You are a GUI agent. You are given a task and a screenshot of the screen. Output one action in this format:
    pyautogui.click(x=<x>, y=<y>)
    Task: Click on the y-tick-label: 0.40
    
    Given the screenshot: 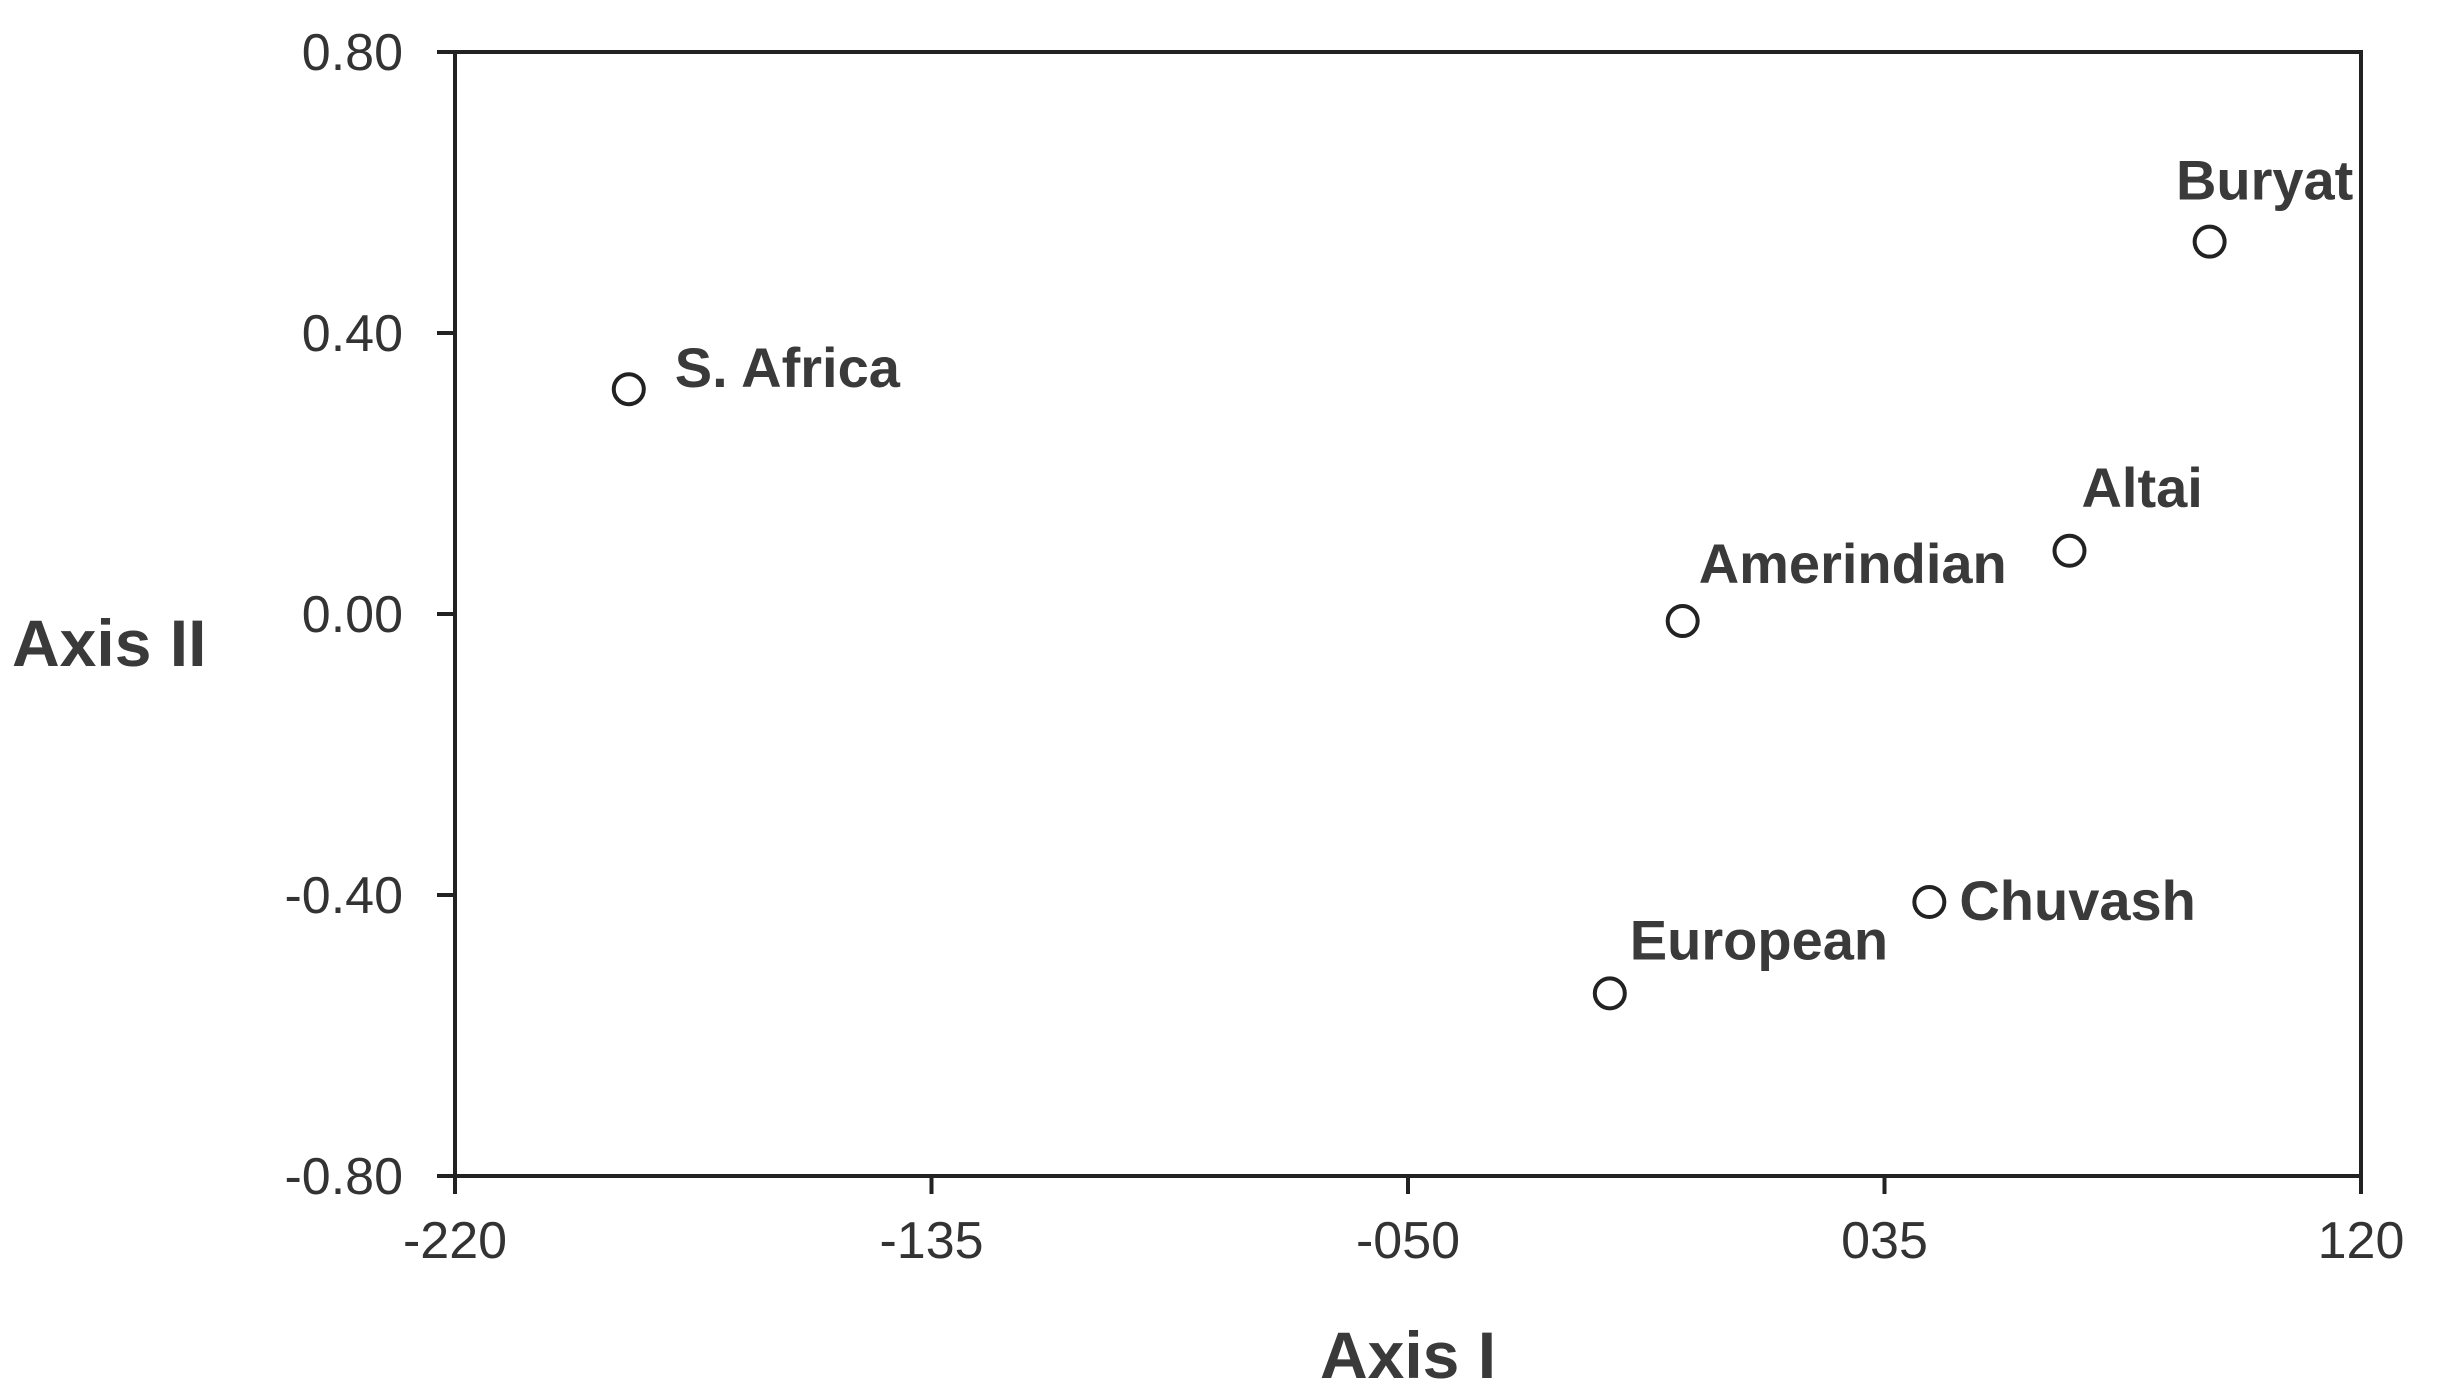 What is the action you would take?
    pyautogui.click(x=352, y=334)
    